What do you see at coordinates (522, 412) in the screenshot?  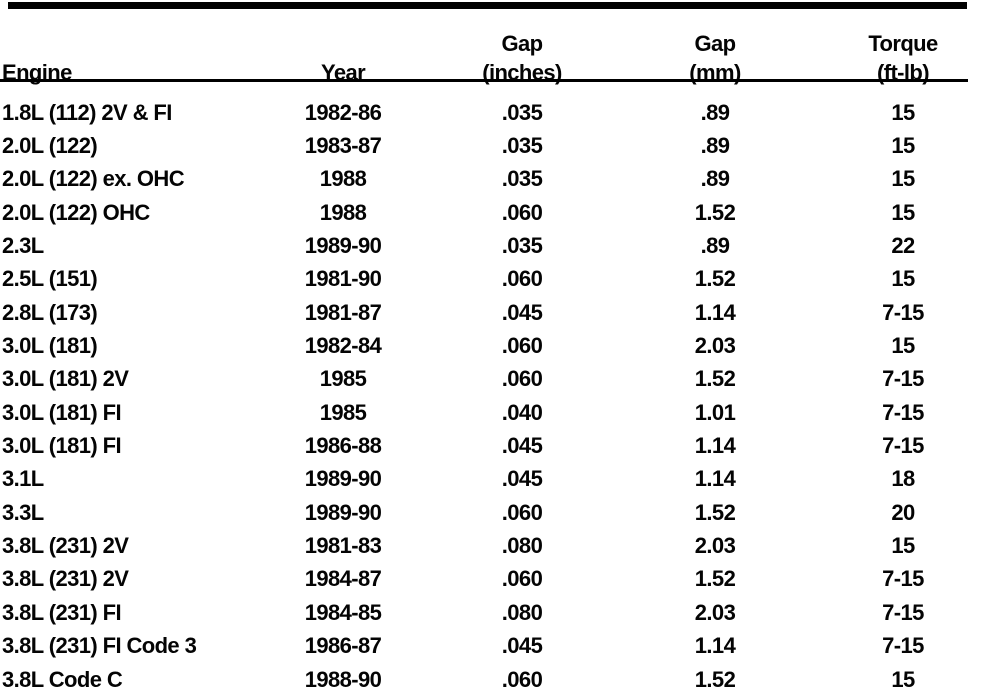 I see `gap-inches-cell: .040` at bounding box center [522, 412].